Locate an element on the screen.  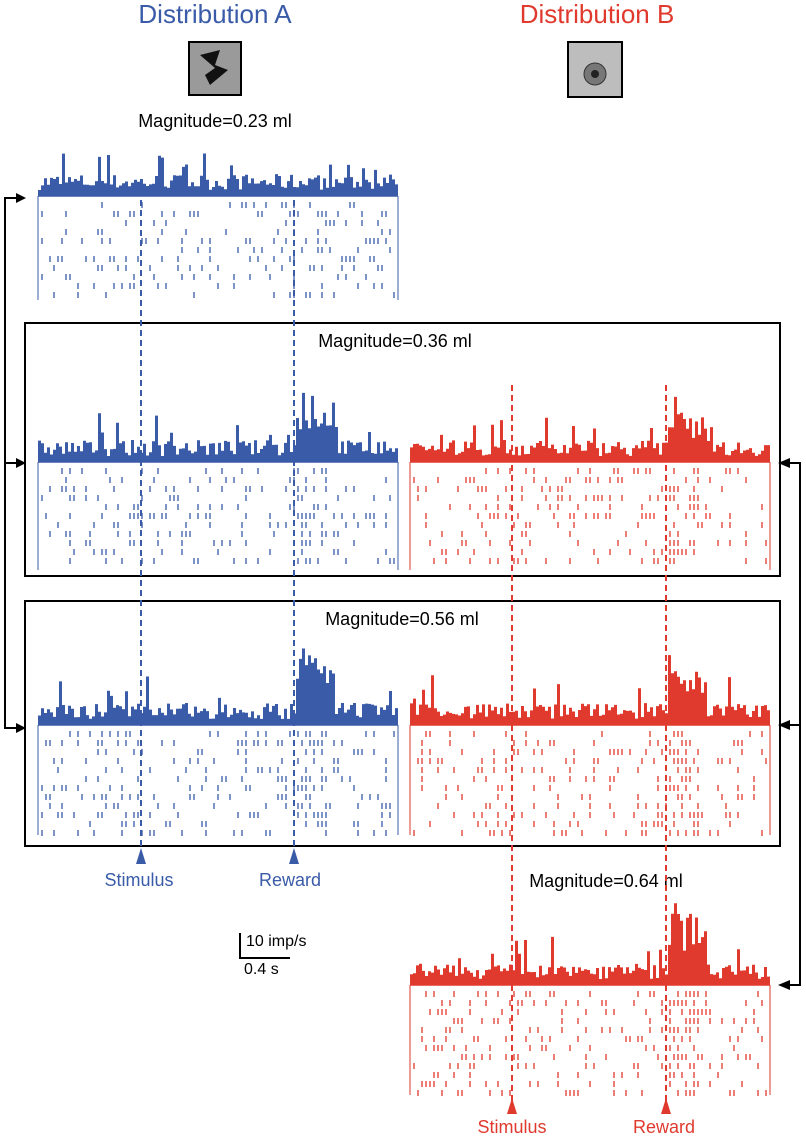
stimulus-icon-b is located at coordinates (595, 69).